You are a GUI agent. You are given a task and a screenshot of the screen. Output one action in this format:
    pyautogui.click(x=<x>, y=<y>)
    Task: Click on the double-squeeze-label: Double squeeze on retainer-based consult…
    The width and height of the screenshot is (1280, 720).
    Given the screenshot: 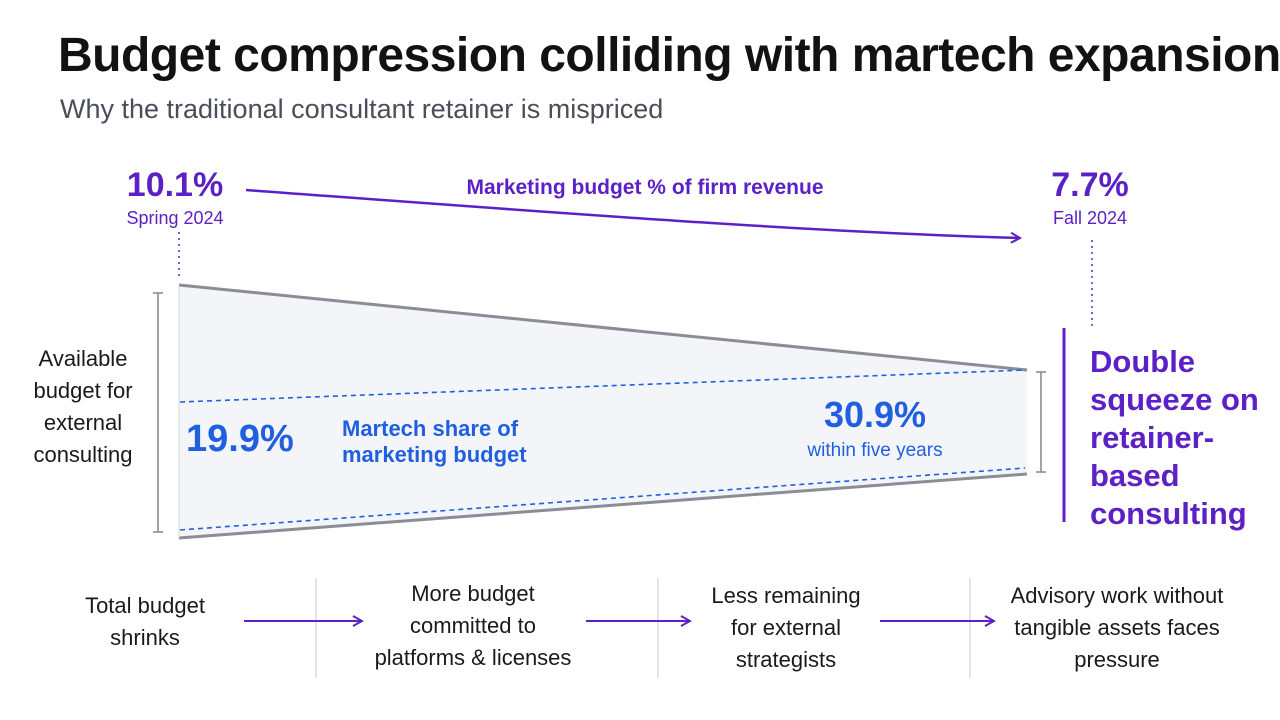 What is the action you would take?
    pyautogui.click(x=1174, y=437)
    